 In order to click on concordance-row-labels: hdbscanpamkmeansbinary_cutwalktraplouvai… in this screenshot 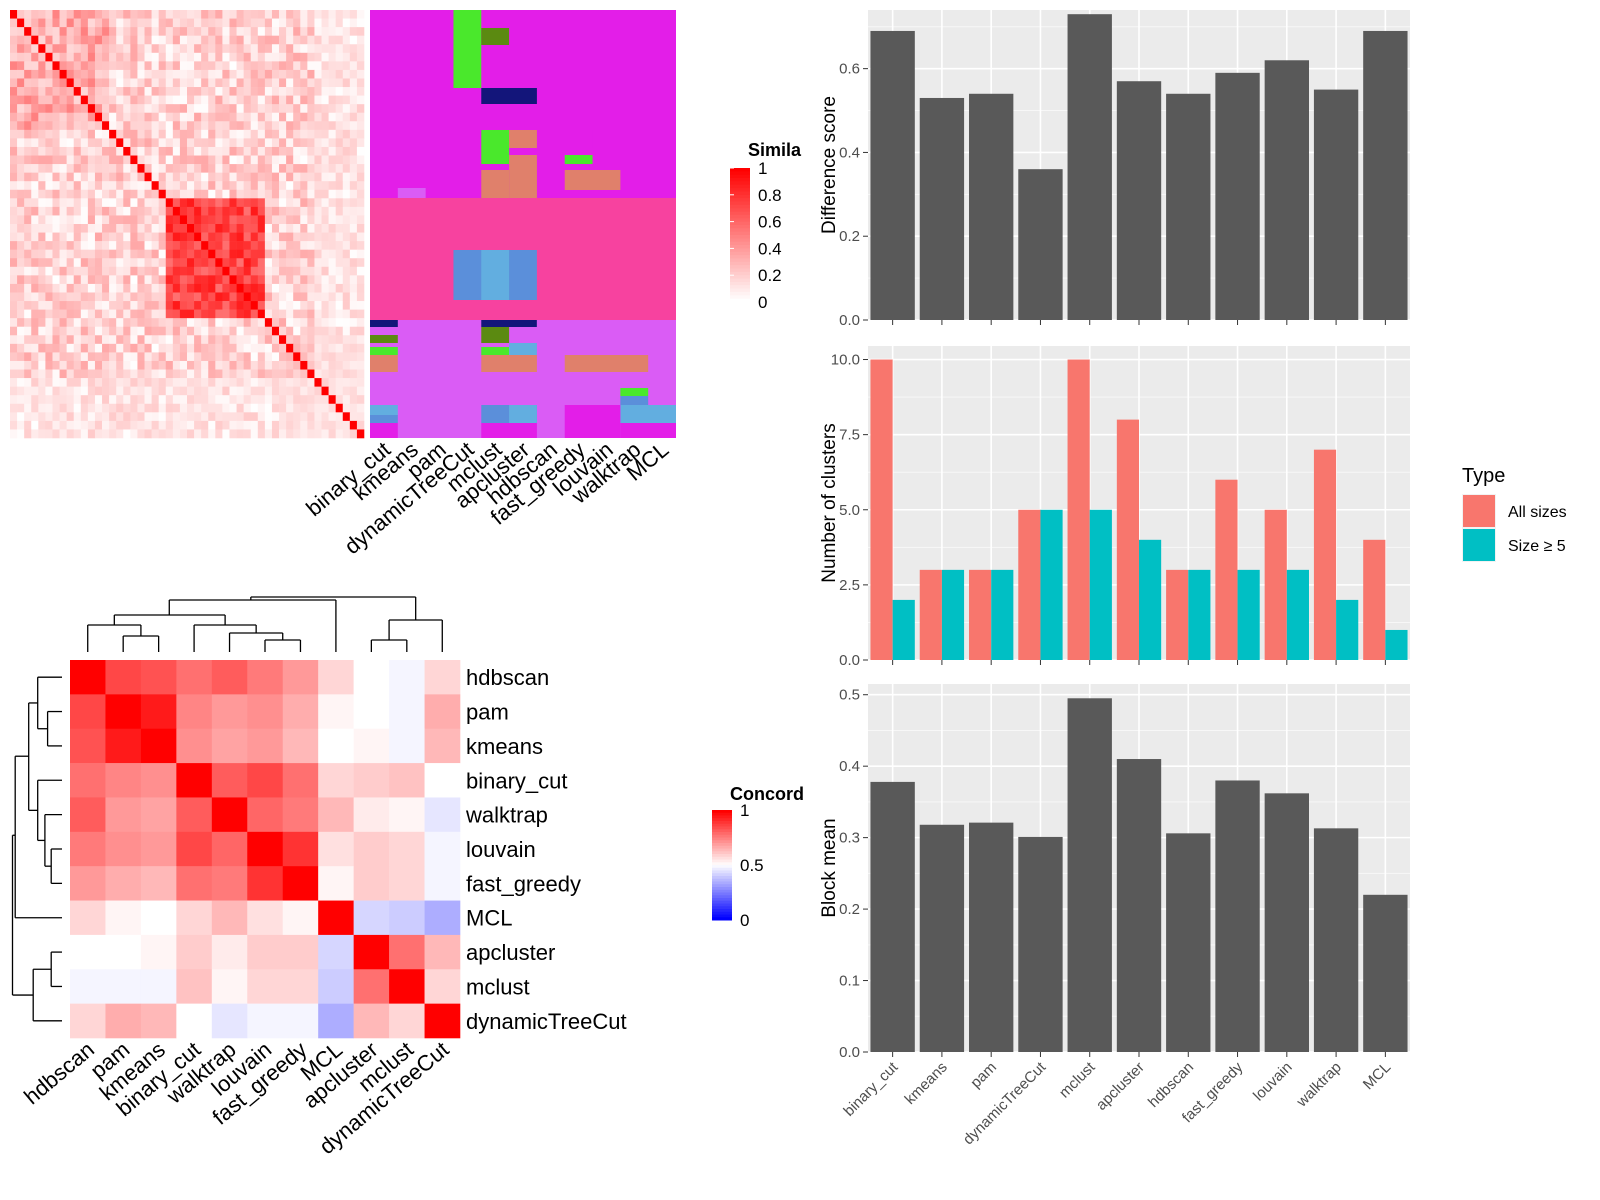, I will do `click(546, 849)`.